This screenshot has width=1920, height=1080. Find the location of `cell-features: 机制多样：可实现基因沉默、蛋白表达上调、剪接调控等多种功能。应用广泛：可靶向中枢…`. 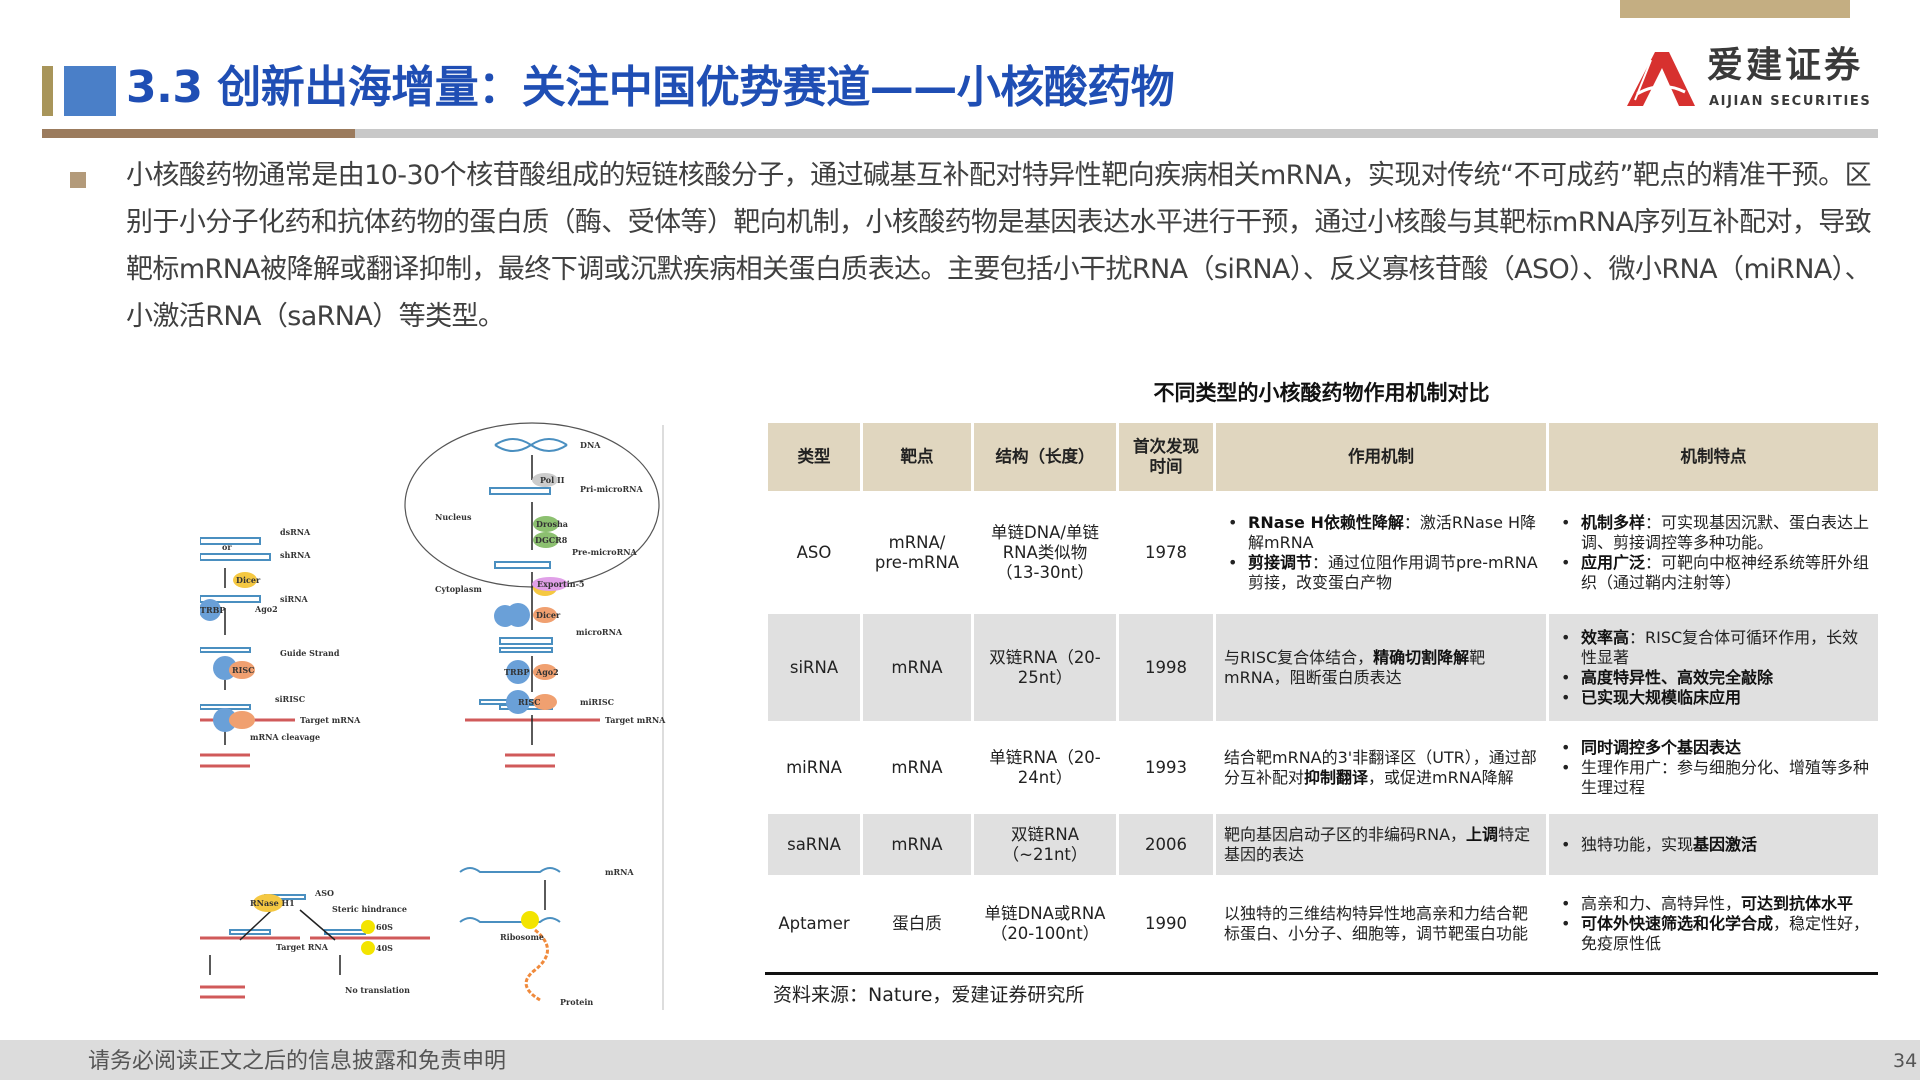

cell-features: 机制多样：可实现基因沉默、蛋白表达上调、剪接调控等多种功能。应用广泛：可靶向中枢… is located at coordinates (1713, 552).